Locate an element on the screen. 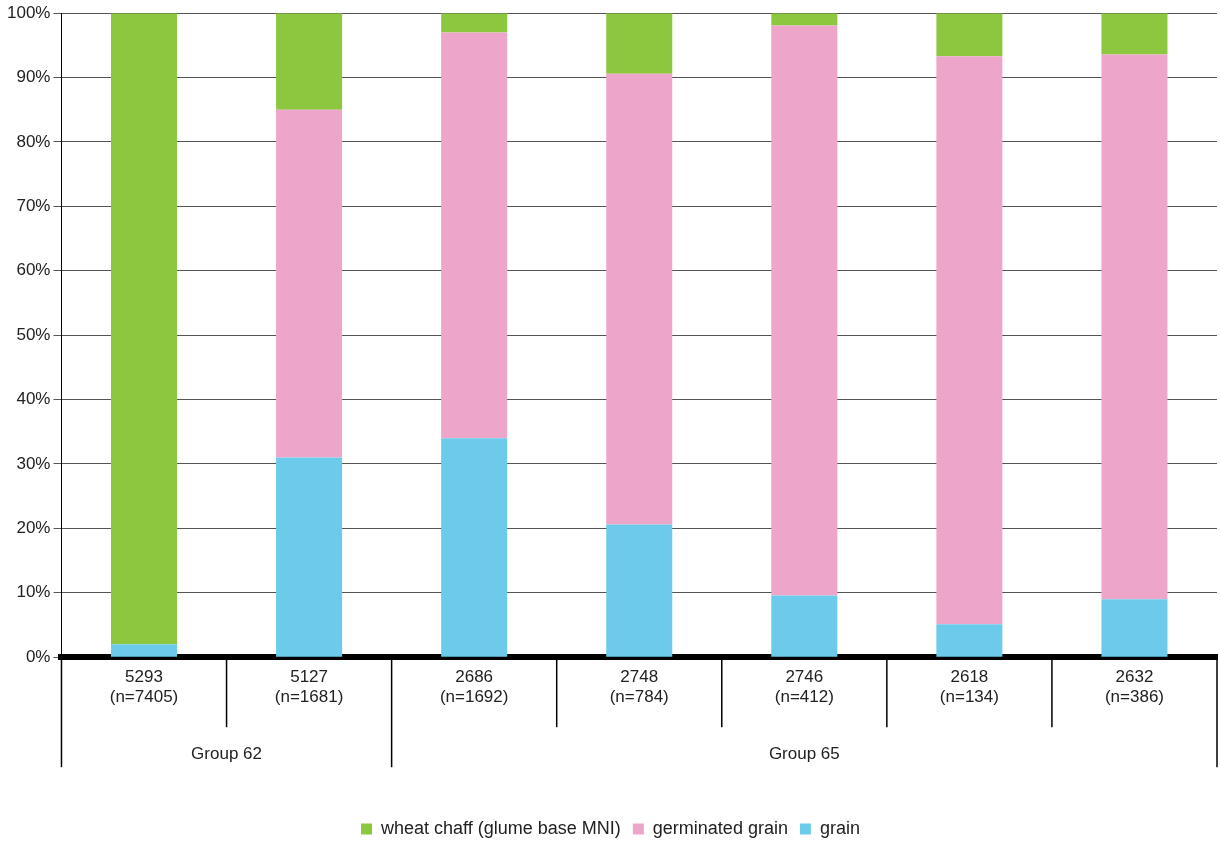 This screenshot has height=854, width=1220. y-tick-label: 50% is located at coordinates (33, 334).